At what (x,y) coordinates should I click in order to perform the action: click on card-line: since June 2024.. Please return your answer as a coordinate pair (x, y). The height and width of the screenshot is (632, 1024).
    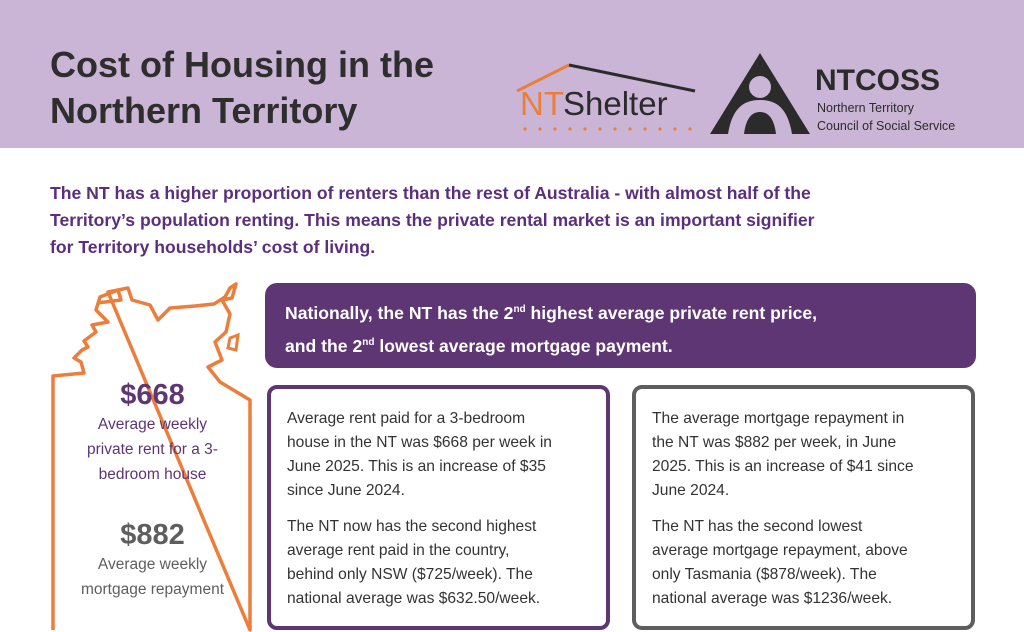
    Looking at the image, I should click on (346, 490).